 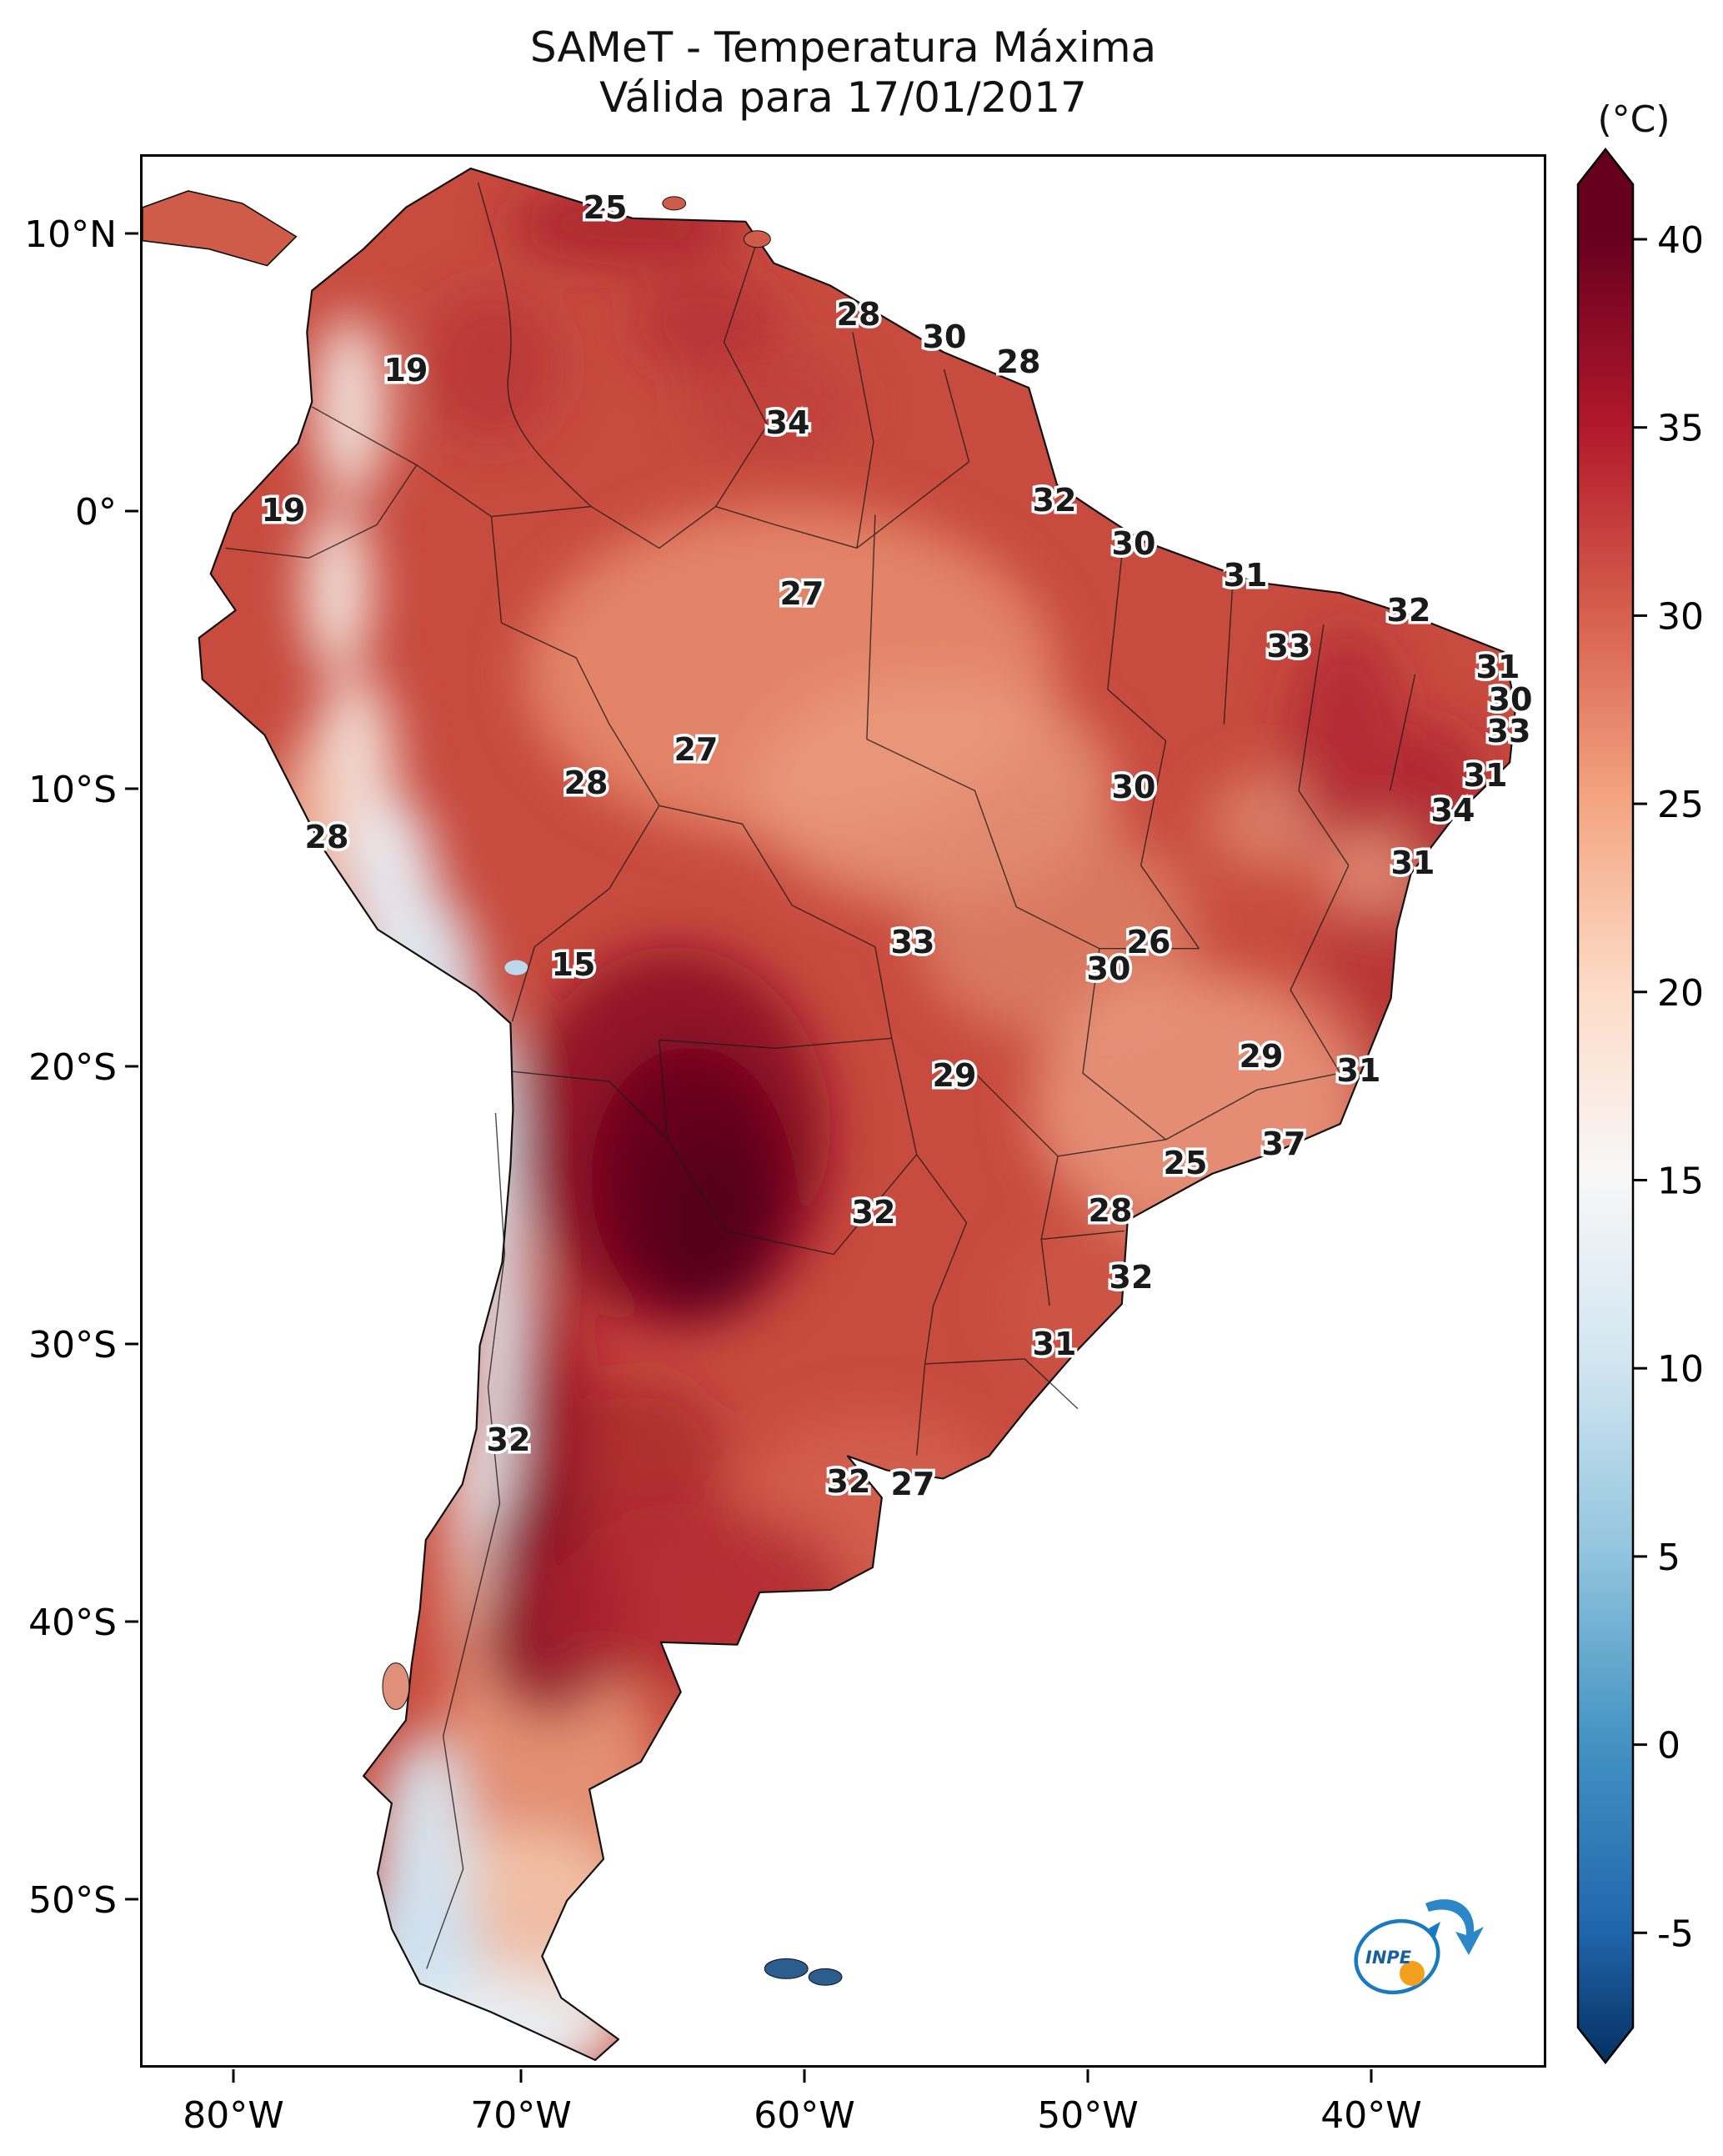 I want to click on inpe-logo-text: INPE, so click(x=1388, y=1958).